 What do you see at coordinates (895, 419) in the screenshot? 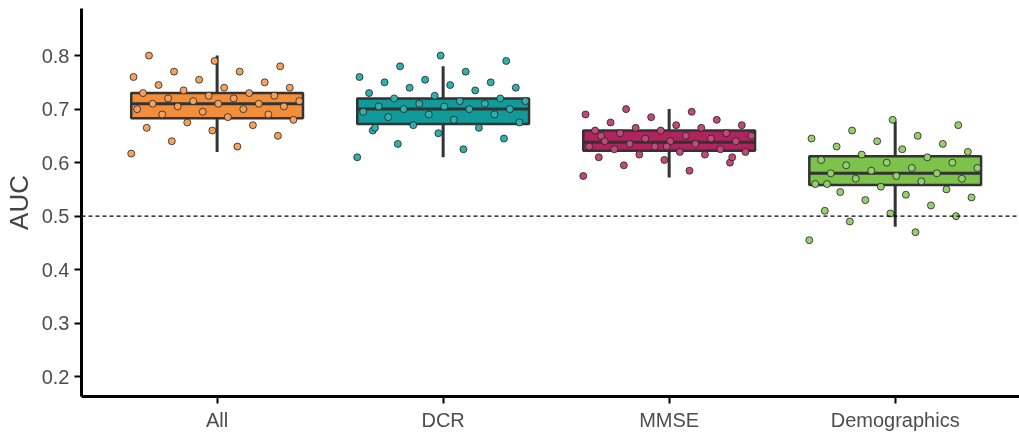
I see `x-tick-label: Demographics` at bounding box center [895, 419].